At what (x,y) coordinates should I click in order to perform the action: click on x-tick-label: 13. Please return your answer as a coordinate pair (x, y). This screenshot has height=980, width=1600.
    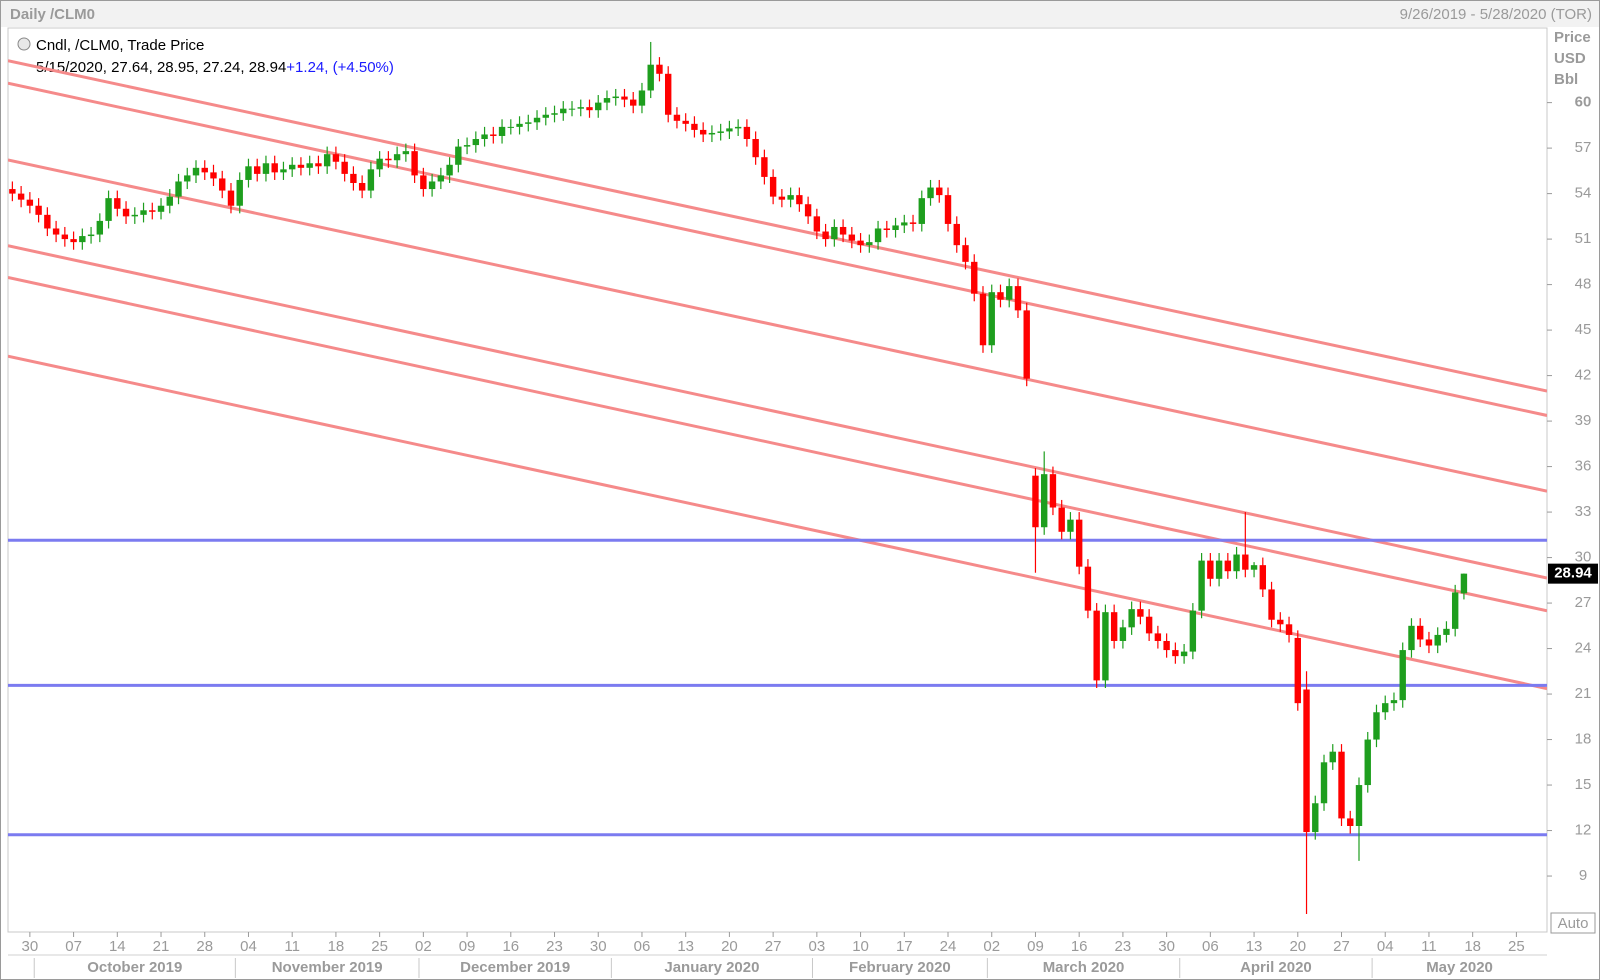
    Looking at the image, I should click on (685, 946).